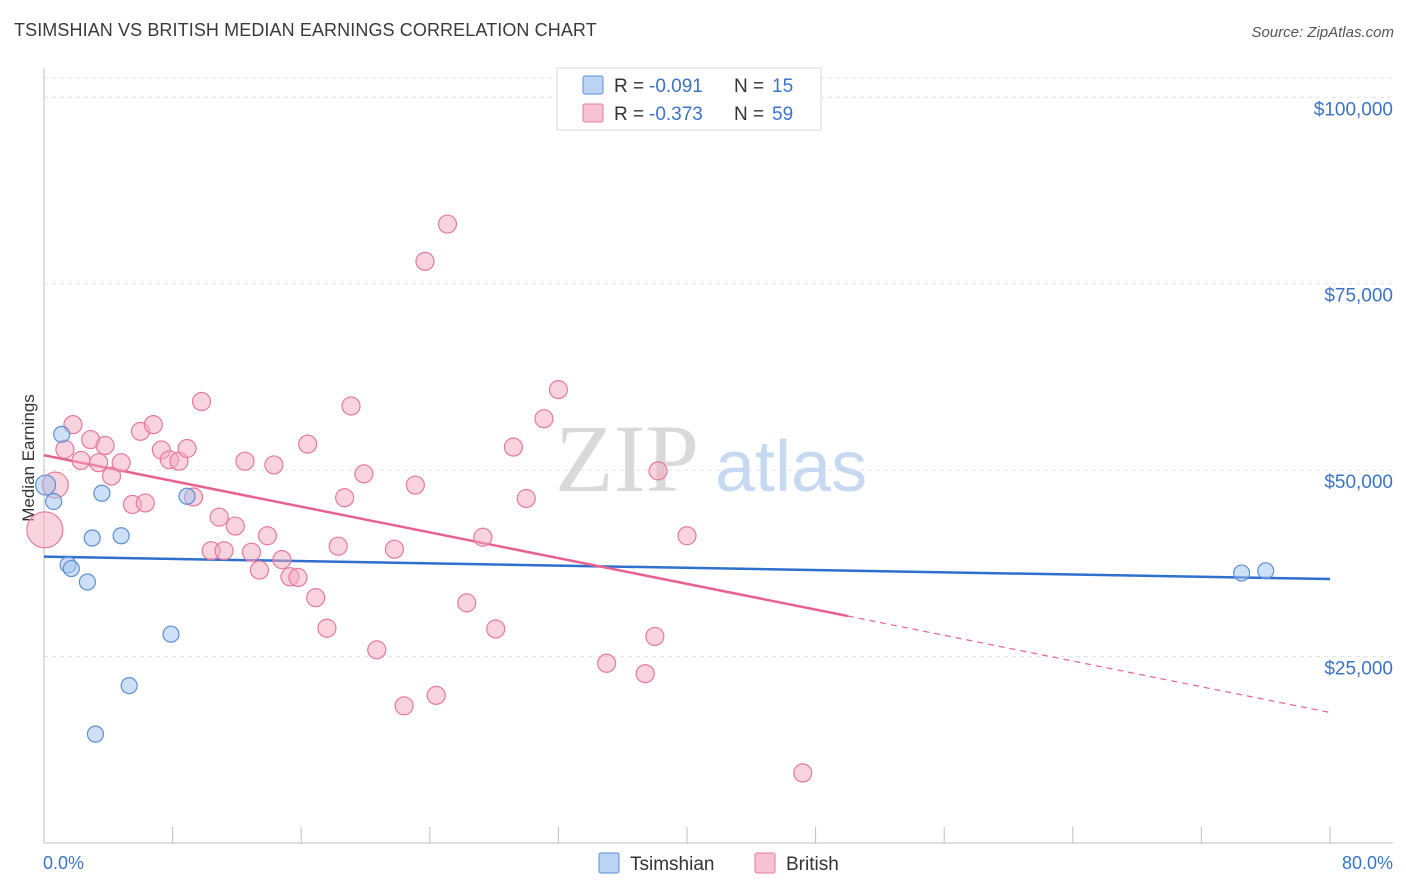  I want to click on x-tick-right: 80.0%, so click(1367, 863).